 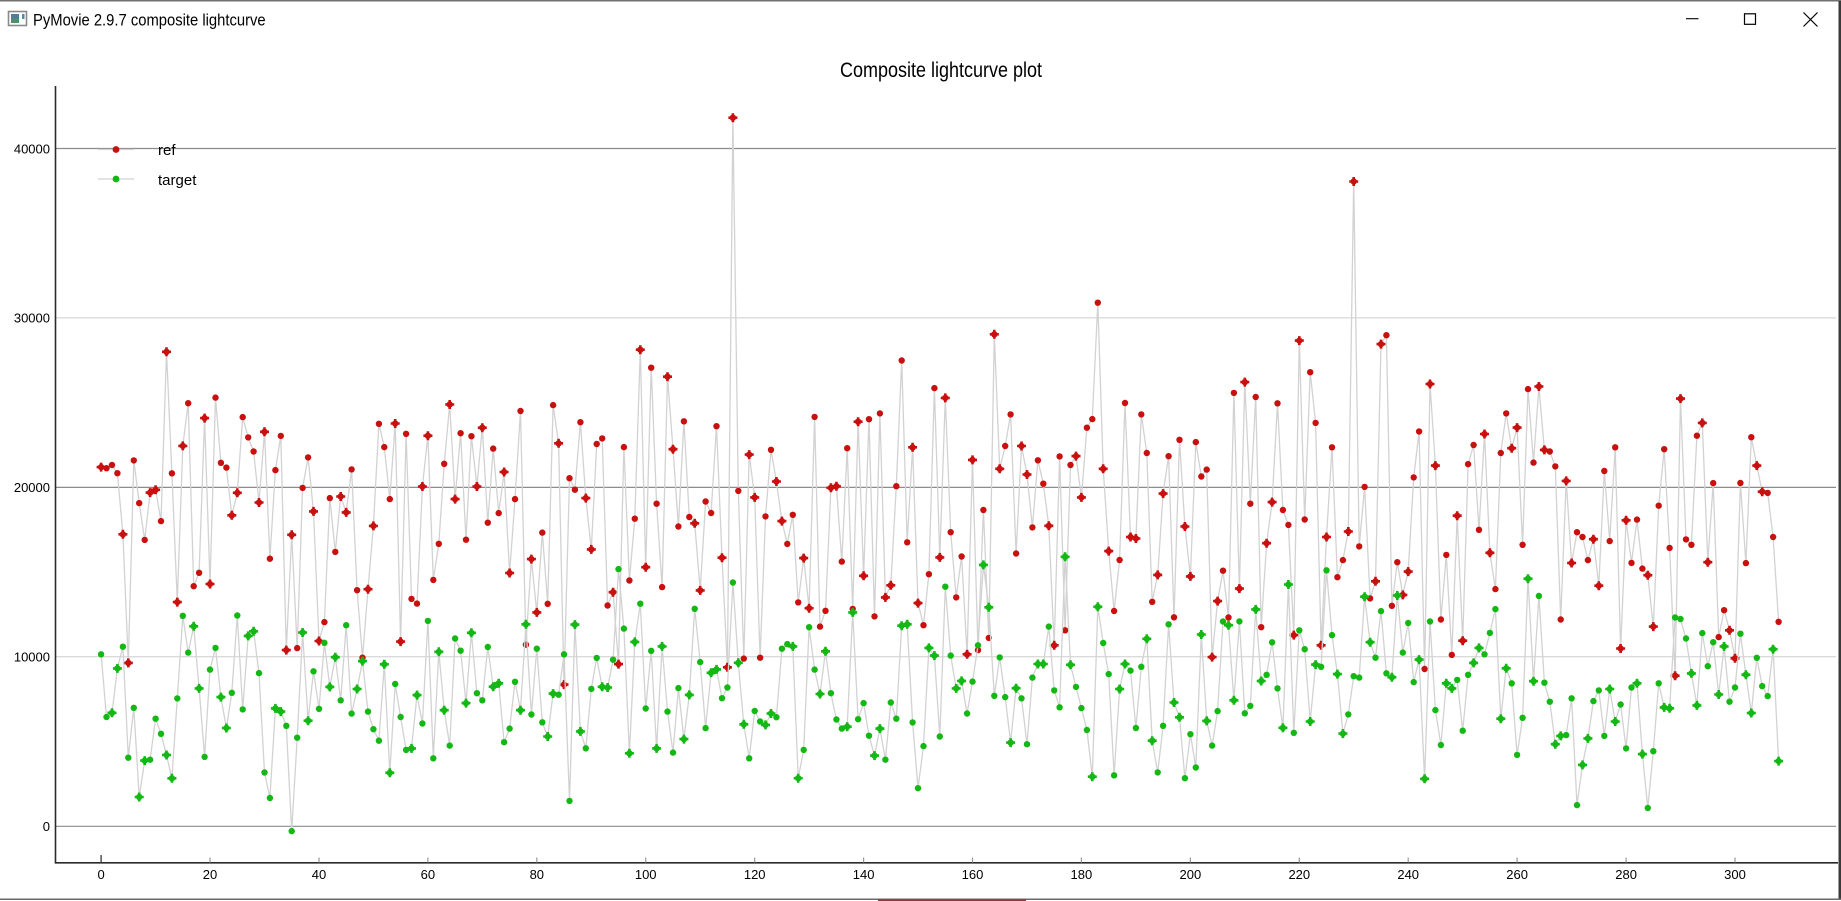 What do you see at coordinates (177, 180) in the screenshot?
I see `svg-text: target` at bounding box center [177, 180].